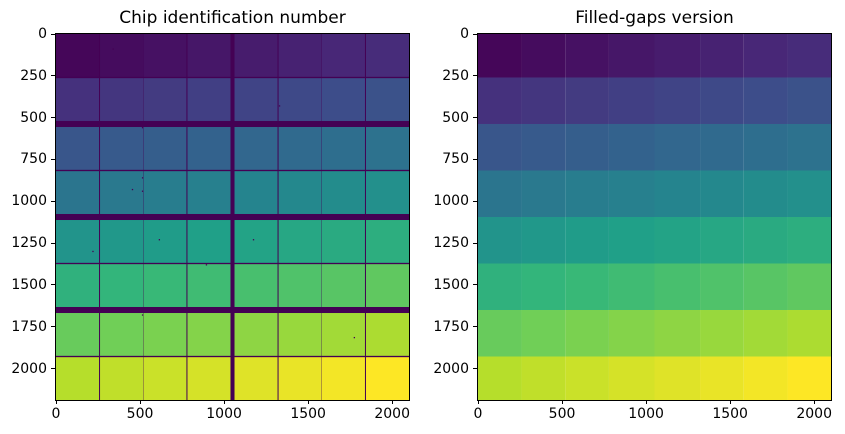 Image resolution: width=845 pixels, height=434 pixels. I want to click on chip-id-plot-title: Chip identification number, so click(232, 18).